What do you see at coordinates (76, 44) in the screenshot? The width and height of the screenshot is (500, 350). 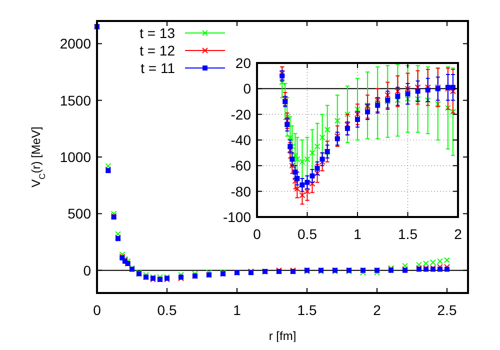 I see `y-tick-label: 2000` at bounding box center [76, 44].